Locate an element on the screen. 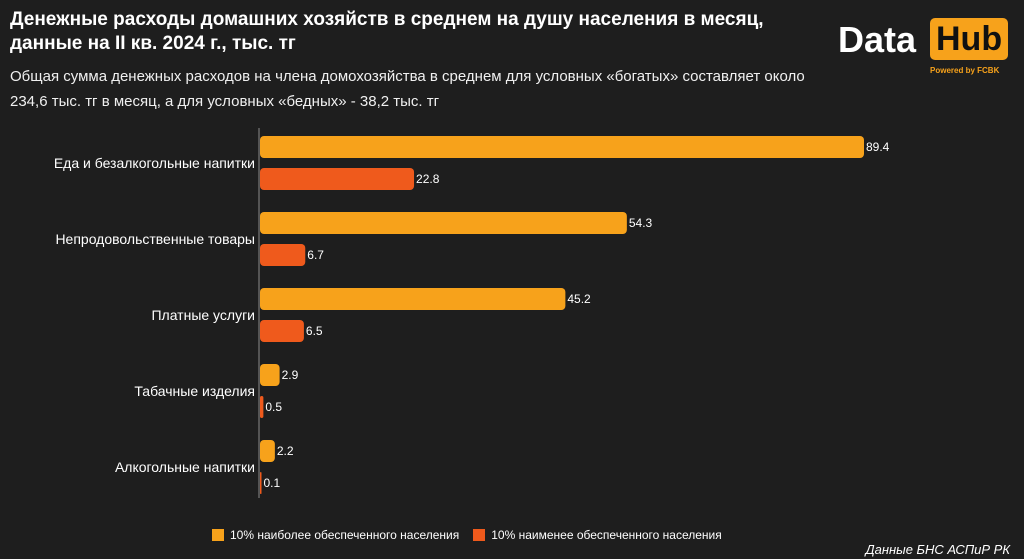 Image resolution: width=1024 pixels, height=559 pixels. legend-label-poor: 10% наименее обеспеченного населения is located at coordinates (606, 535).